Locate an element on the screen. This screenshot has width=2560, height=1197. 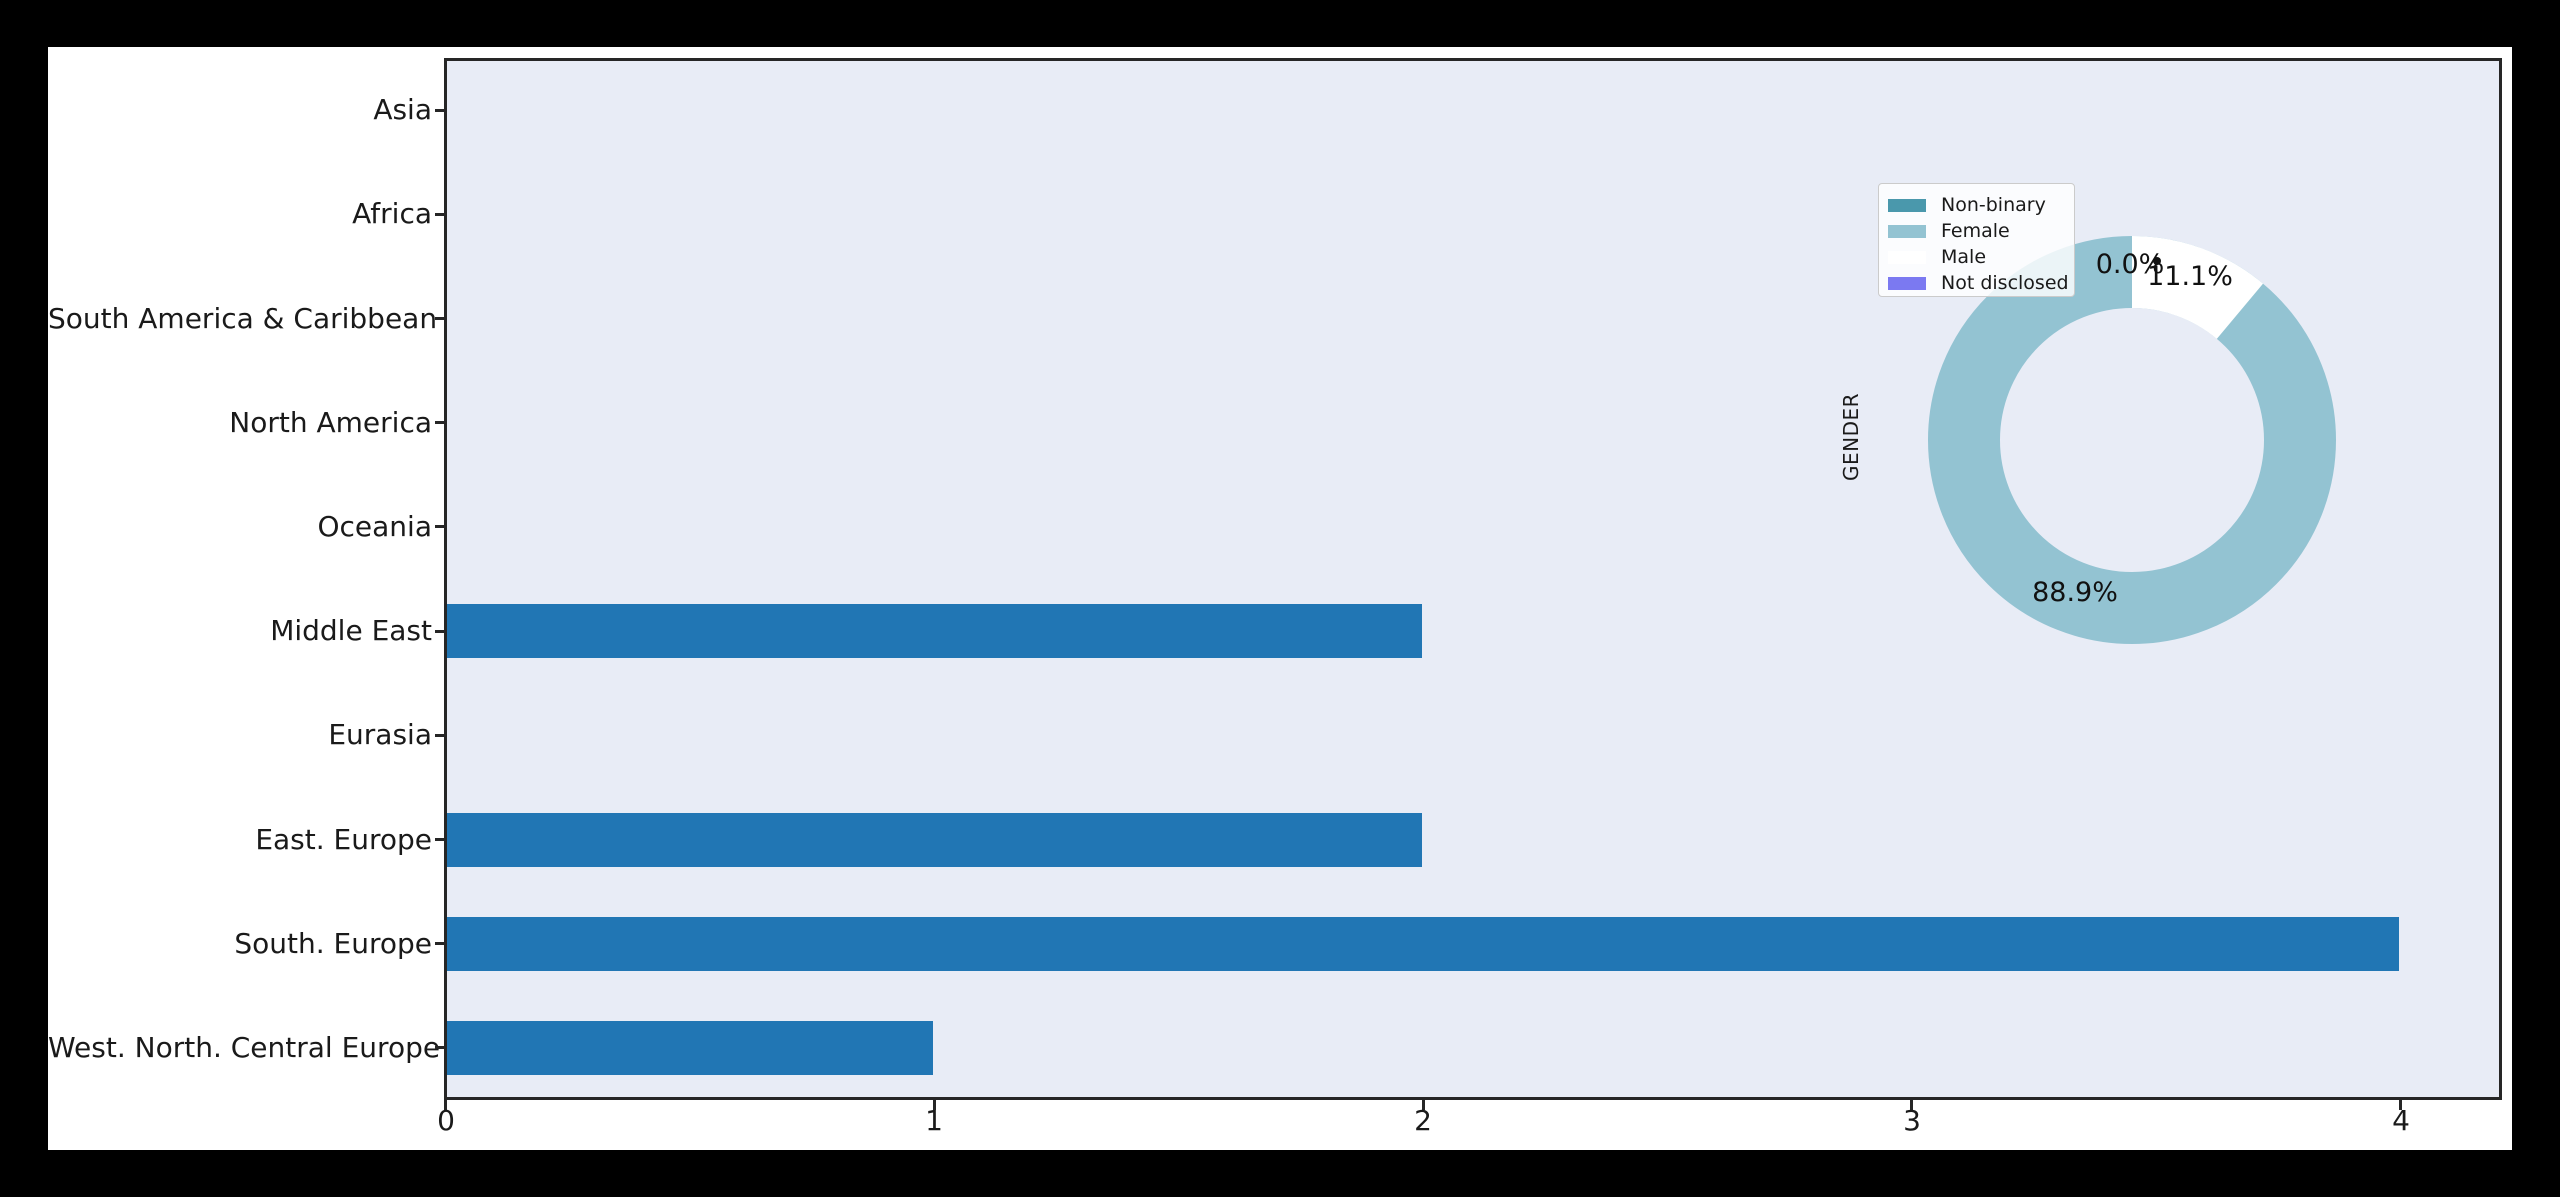
legend-row-non-binary: Non-binary is located at coordinates (1981, 205).